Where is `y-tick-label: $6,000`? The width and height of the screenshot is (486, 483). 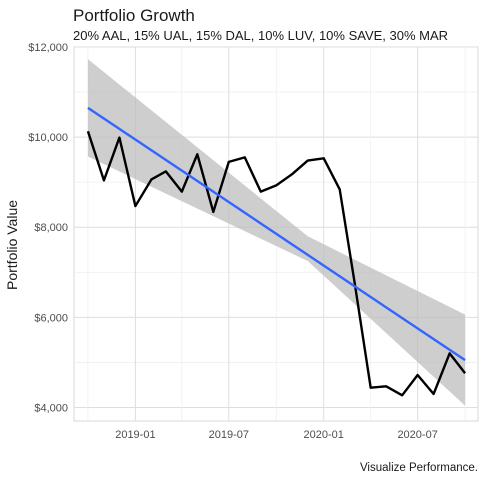
y-tick-label: $6,000 is located at coordinates (51, 318).